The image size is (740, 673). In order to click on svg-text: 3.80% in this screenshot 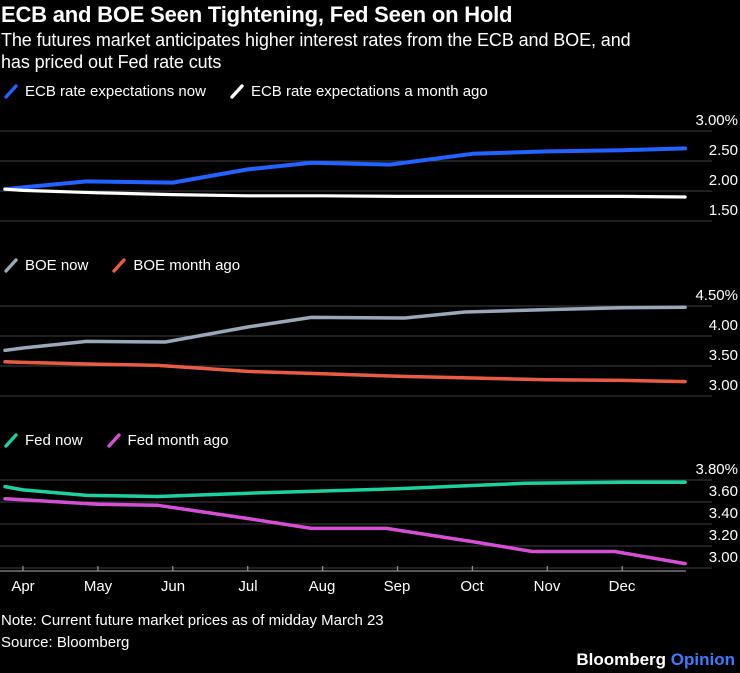, I will do `click(716, 469)`.